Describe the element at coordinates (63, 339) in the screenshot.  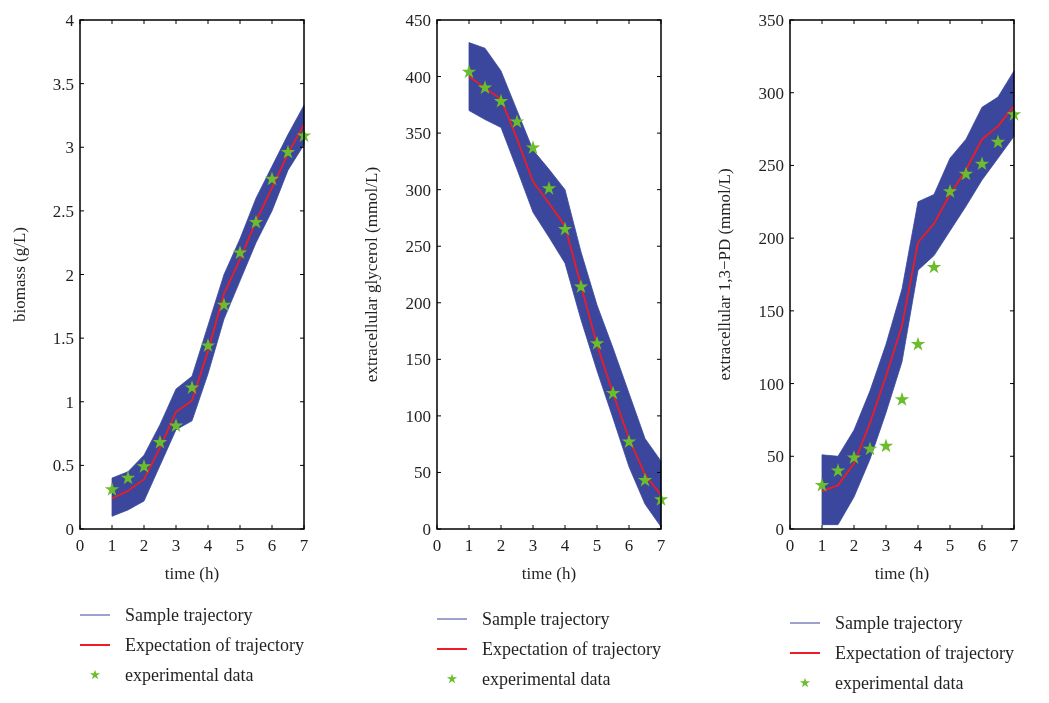
I see `y-tick-label: 1.5` at that location.